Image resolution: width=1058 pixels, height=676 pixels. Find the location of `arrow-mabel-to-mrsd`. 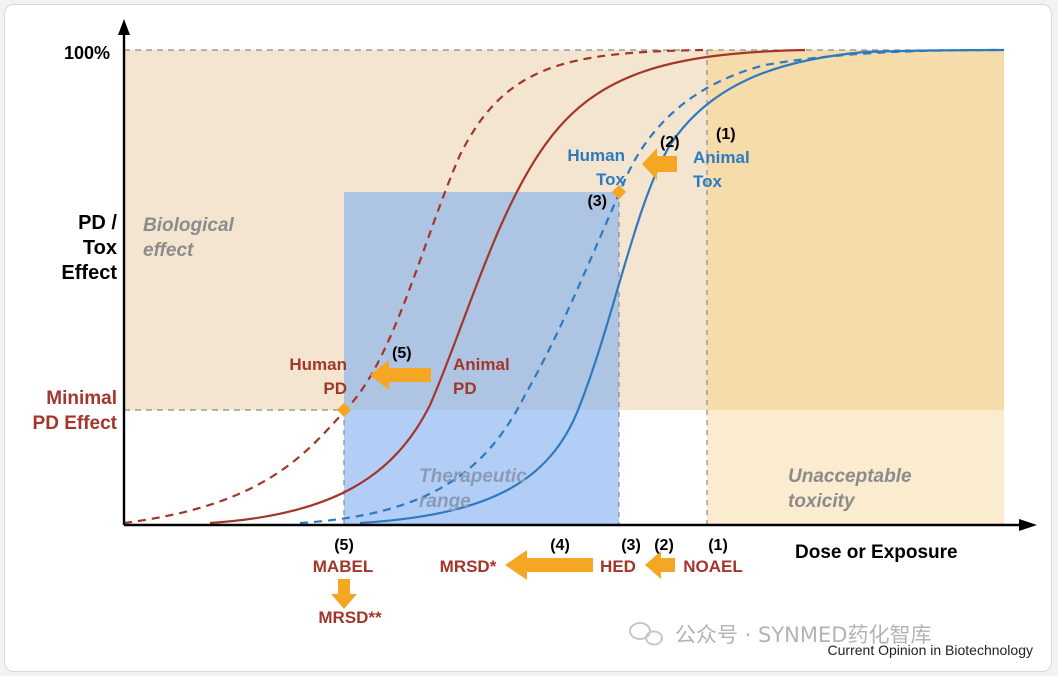

arrow-mabel-to-mrsd is located at coordinates (344, 594).